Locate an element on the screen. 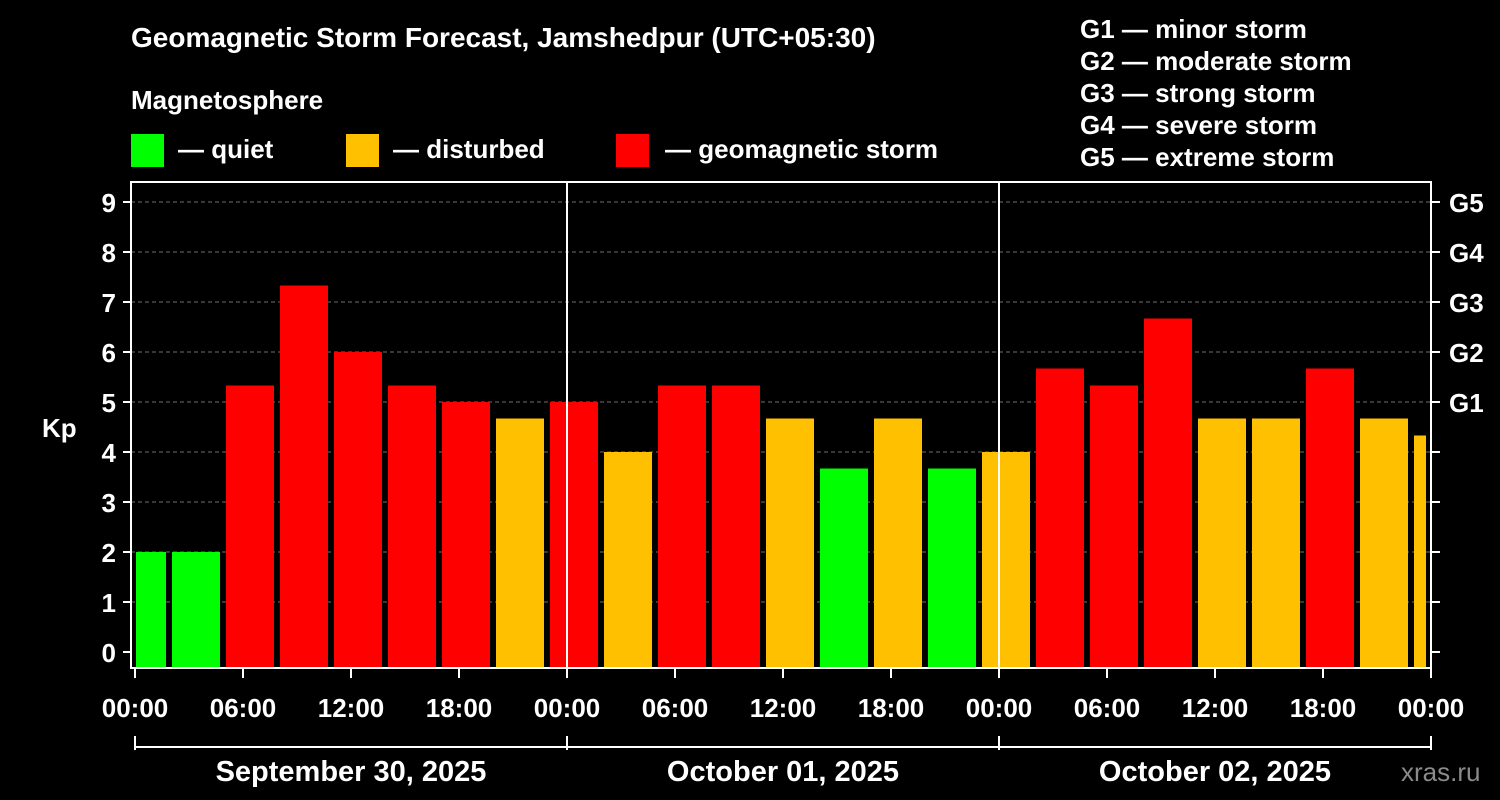  g-level-g5: G5 — extreme storm is located at coordinates (1207, 157).